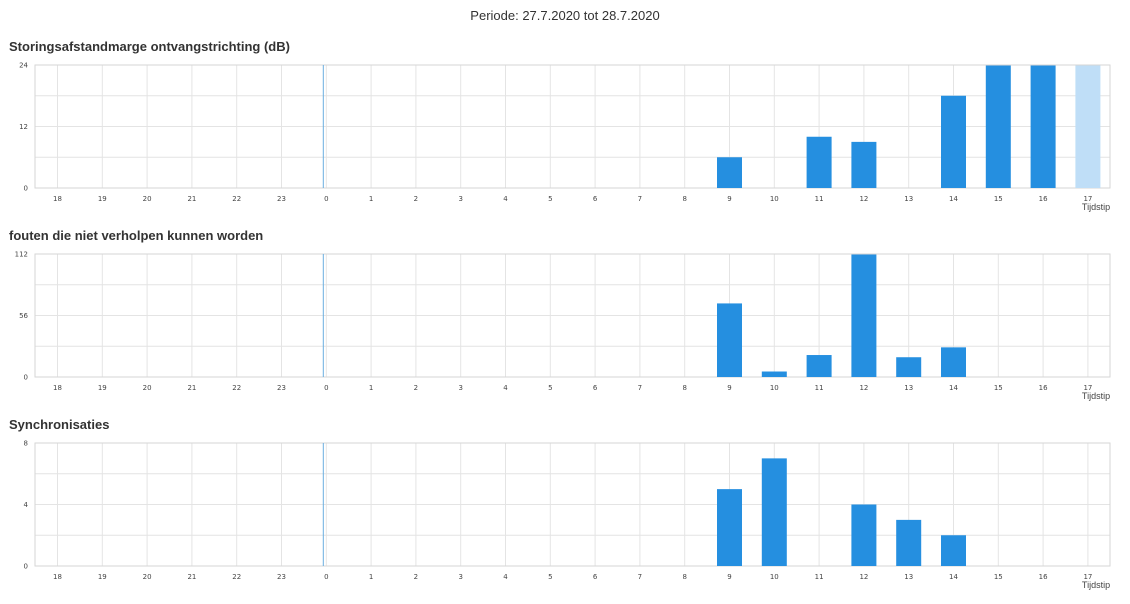 This screenshot has height=604, width=1130. I want to click on chart-title-synchronisations: Synchronisaties, so click(59, 424).